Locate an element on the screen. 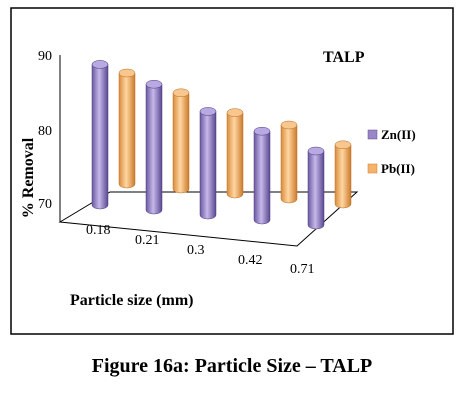 This screenshot has width=464, height=405. x-tick-label: 0.21 is located at coordinates (147, 240).